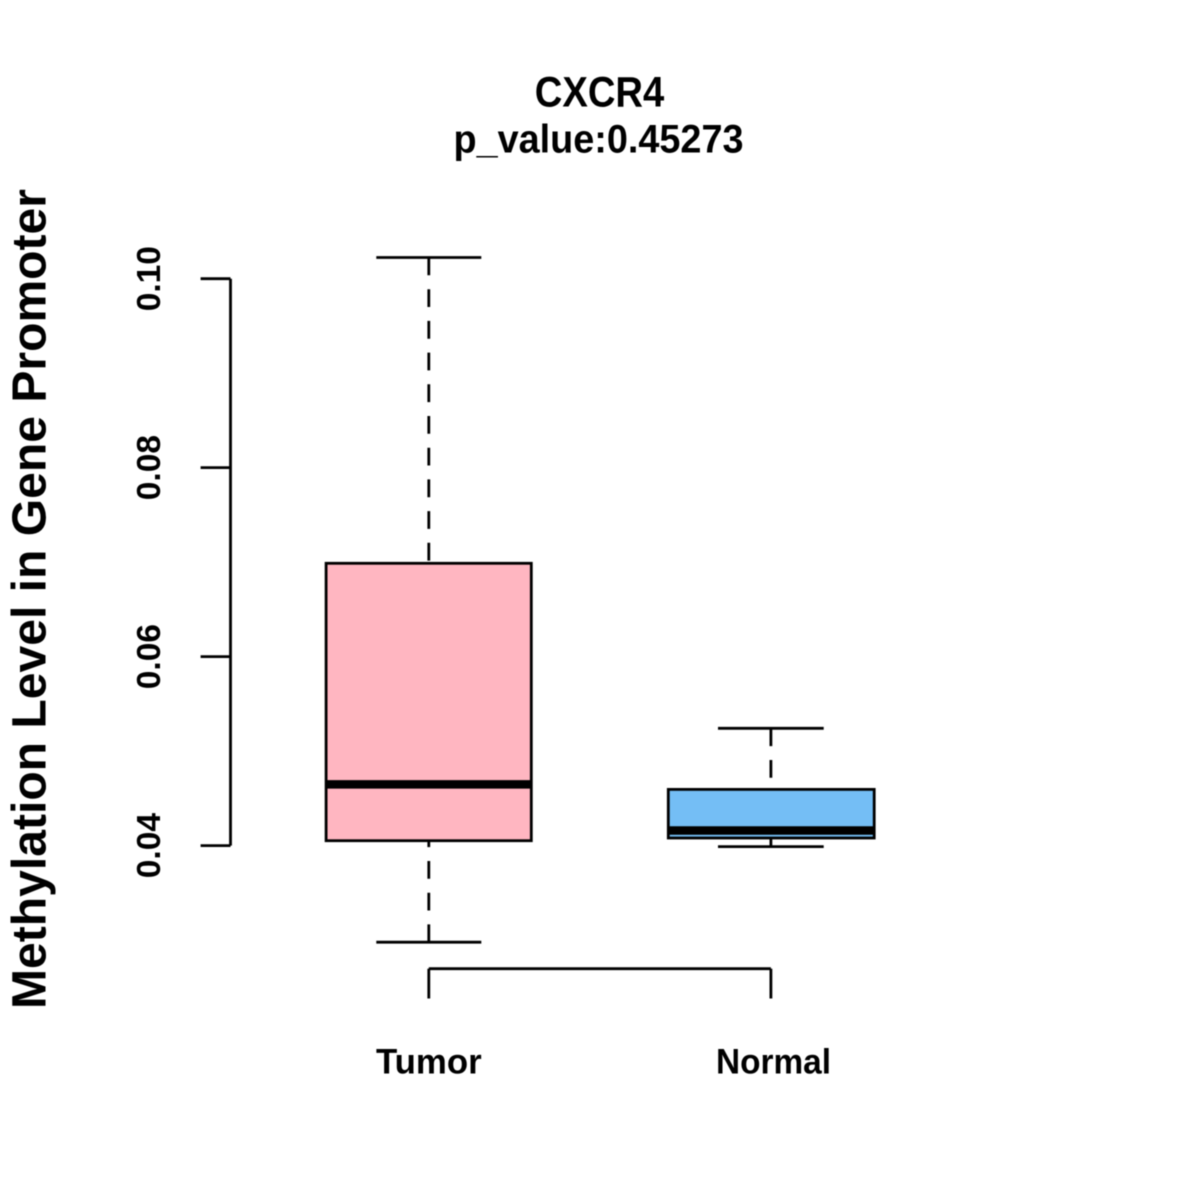  Describe the element at coordinates (599, 140) in the screenshot. I see `svg-text: p_value:0.45273` at that location.